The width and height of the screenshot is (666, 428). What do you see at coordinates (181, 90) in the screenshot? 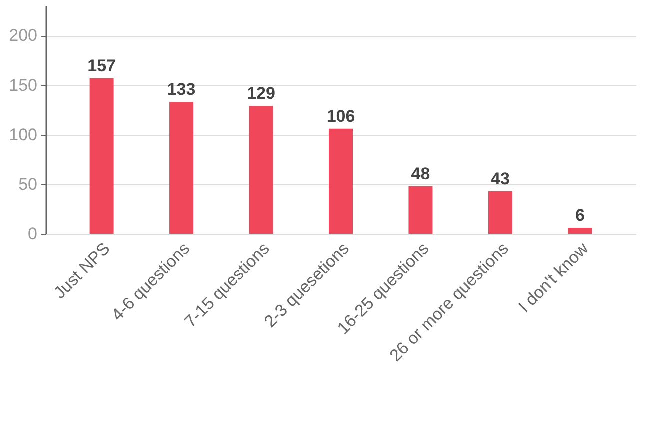
I see `data-label: 133` at bounding box center [181, 90].